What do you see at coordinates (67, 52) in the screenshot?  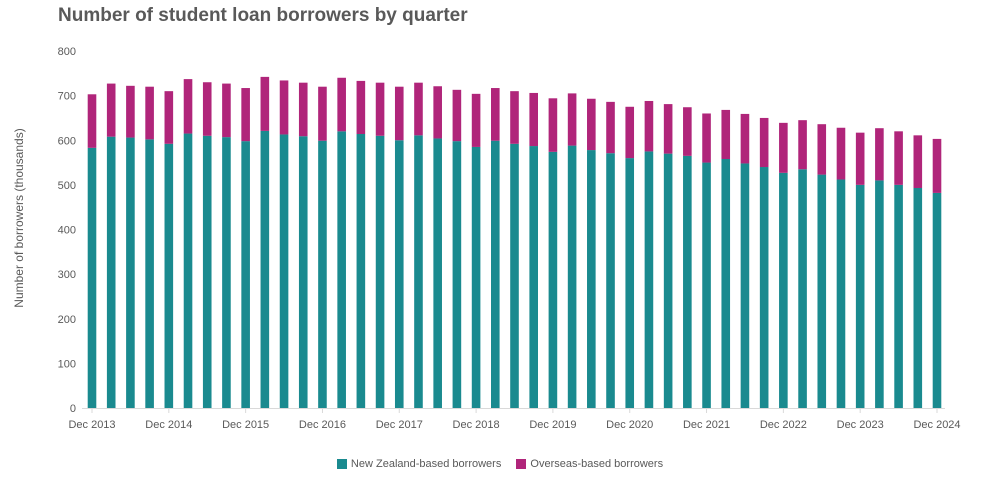 I see `y-tick-label: 800` at bounding box center [67, 52].